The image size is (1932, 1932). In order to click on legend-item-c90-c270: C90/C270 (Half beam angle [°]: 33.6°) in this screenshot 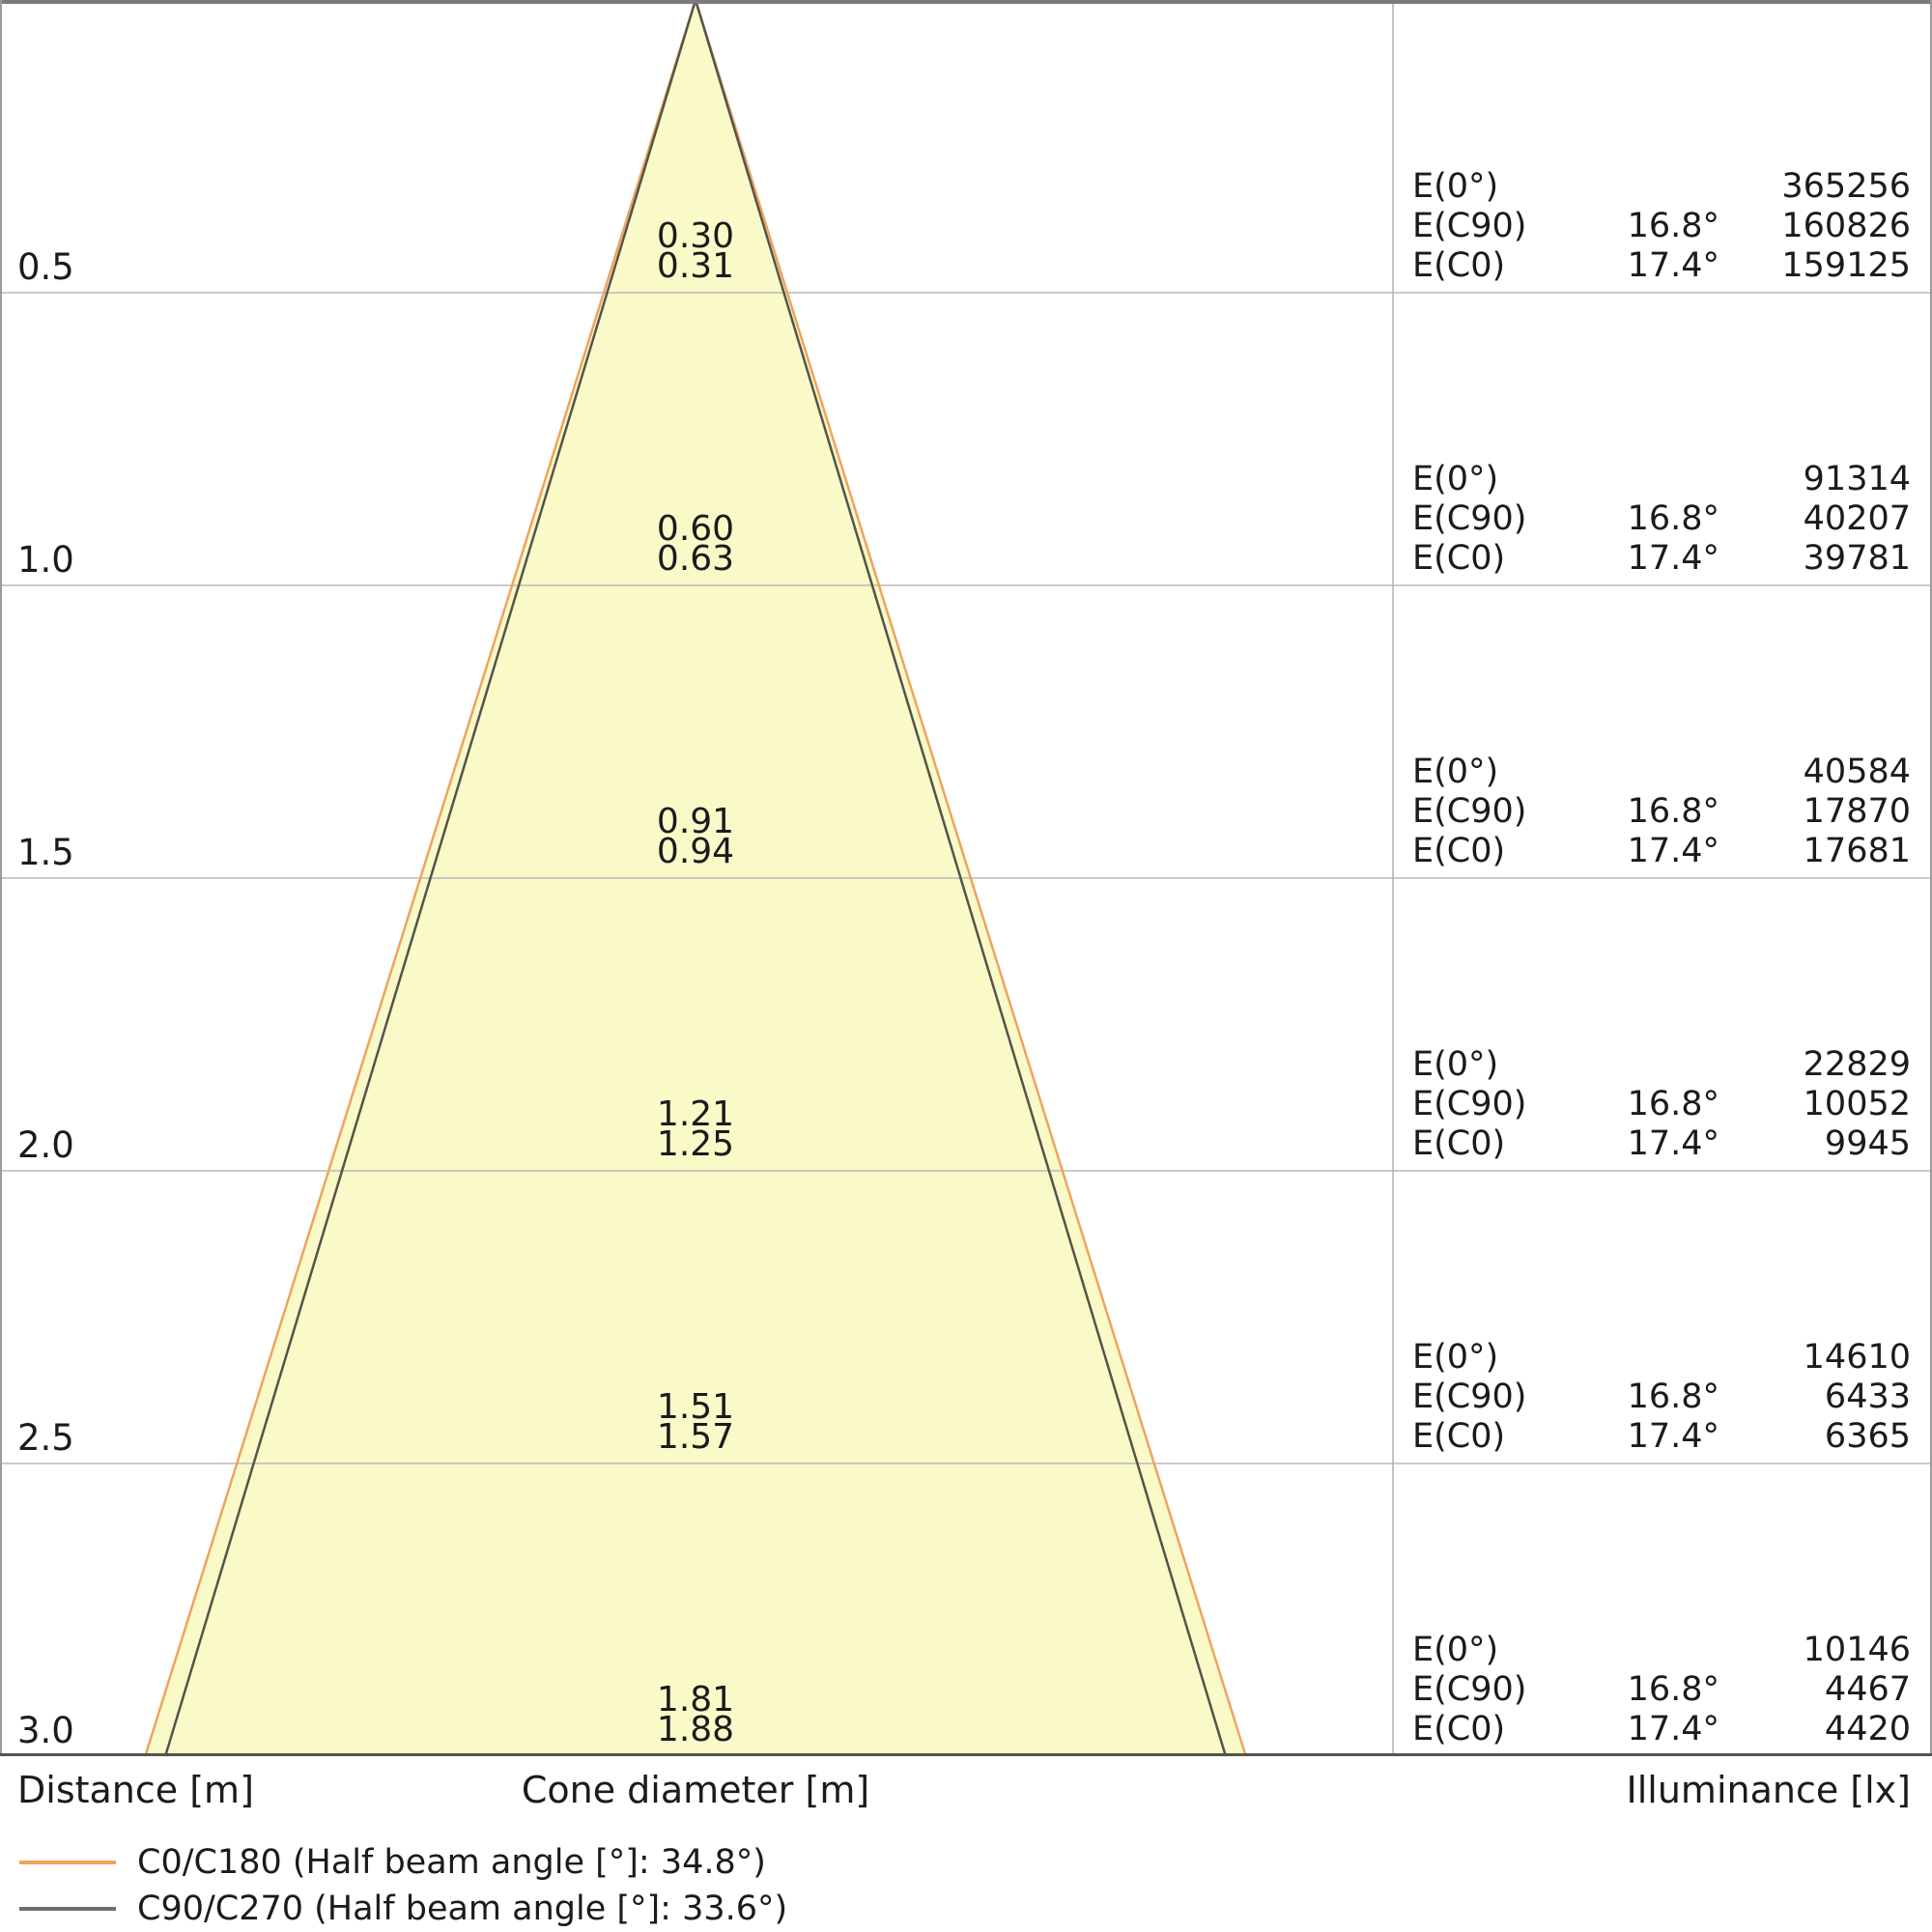, I will do `click(403, 1909)`.